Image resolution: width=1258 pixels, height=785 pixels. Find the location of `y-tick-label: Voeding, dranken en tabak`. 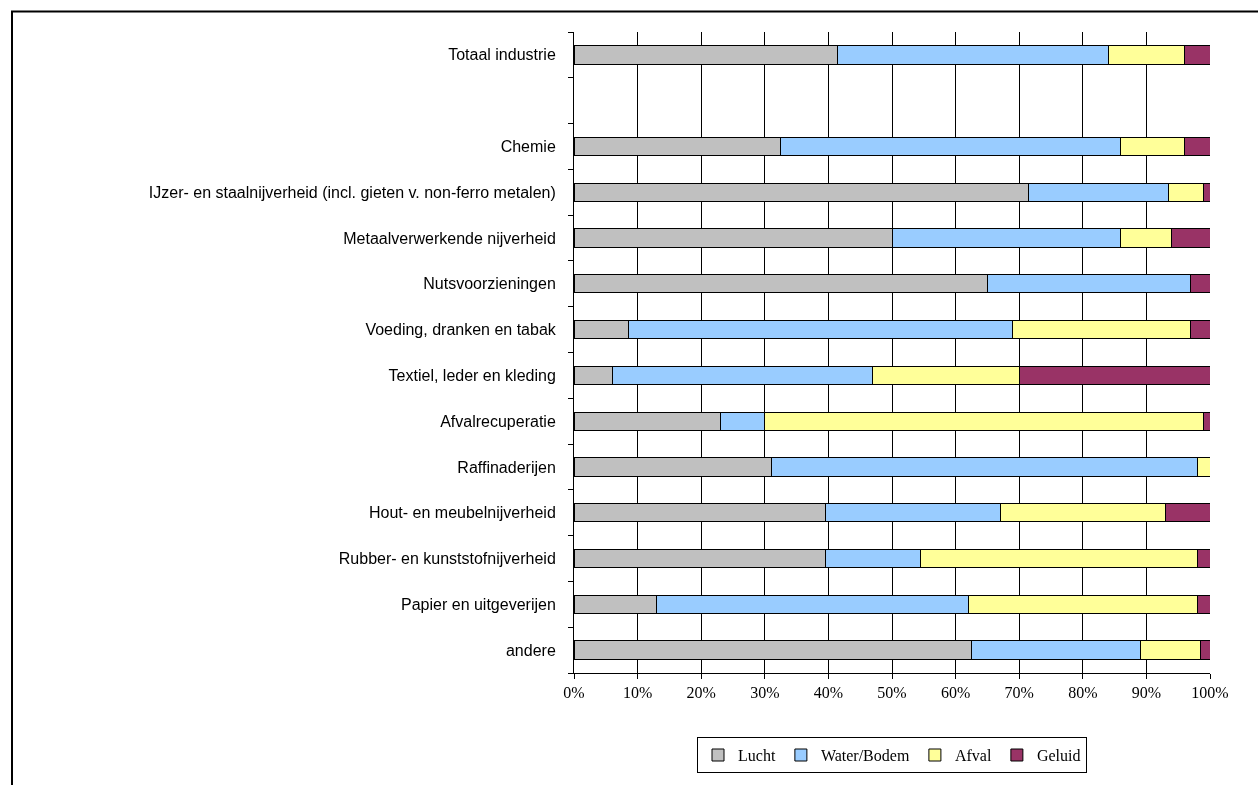

y-tick-label: Voeding, dranken en tabak is located at coordinates (461, 330).